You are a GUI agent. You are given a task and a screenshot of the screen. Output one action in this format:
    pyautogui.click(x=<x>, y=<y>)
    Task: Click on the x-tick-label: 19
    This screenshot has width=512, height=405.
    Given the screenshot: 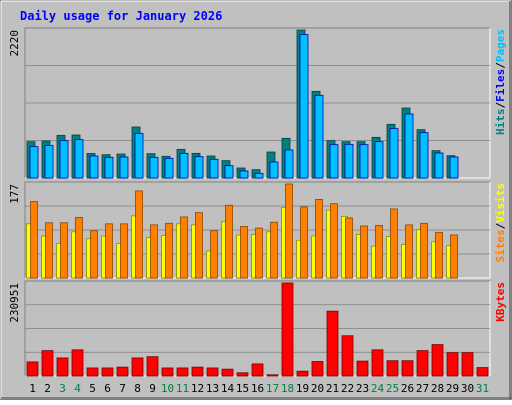 What is the action you would take?
    pyautogui.click(x=302, y=388)
    